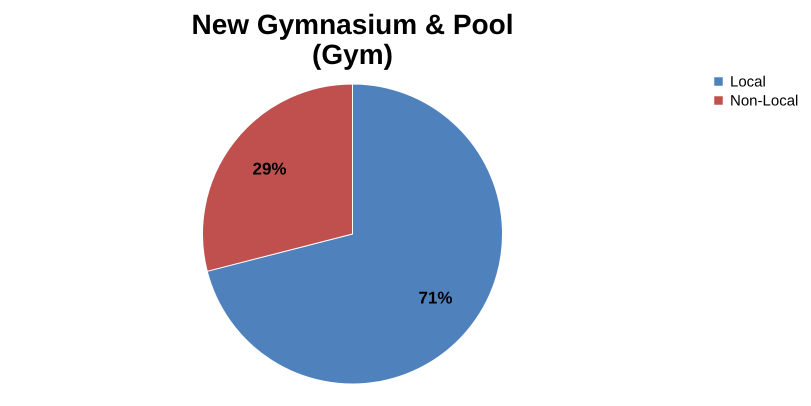 This screenshot has height=406, width=811. I want to click on legend-label: Non-Local, so click(764, 101).